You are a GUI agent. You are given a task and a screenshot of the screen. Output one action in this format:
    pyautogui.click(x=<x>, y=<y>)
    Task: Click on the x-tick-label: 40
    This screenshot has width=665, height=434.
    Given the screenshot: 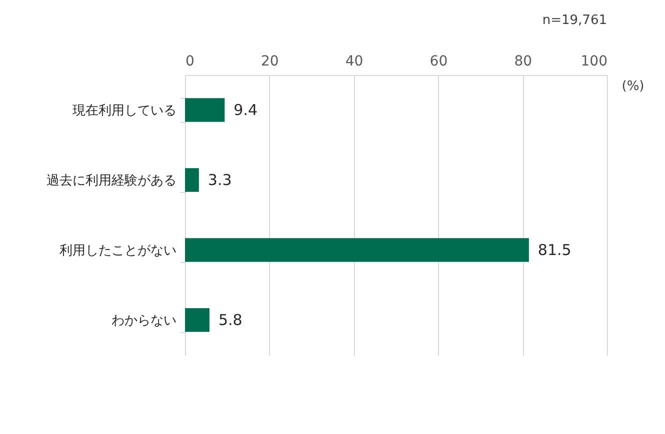 What is the action you would take?
    pyautogui.click(x=354, y=62)
    